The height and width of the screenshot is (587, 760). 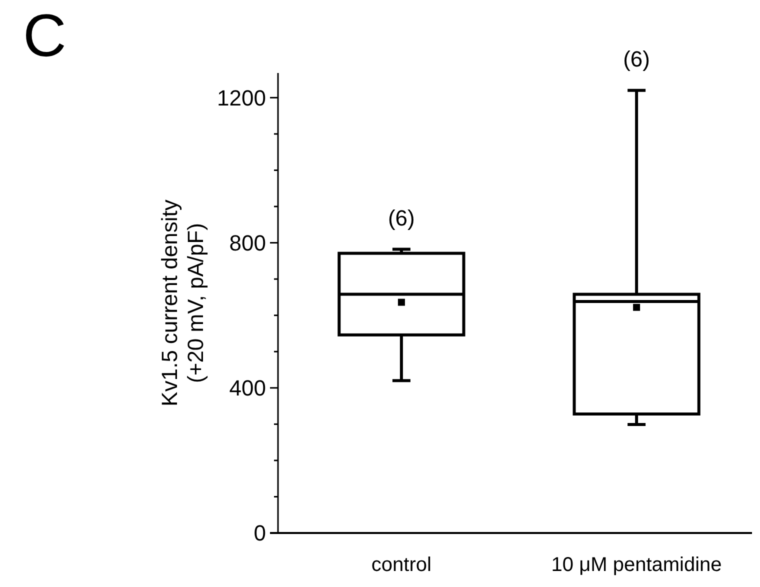 I want to click on y-tick-label: 0, so click(x=260, y=533).